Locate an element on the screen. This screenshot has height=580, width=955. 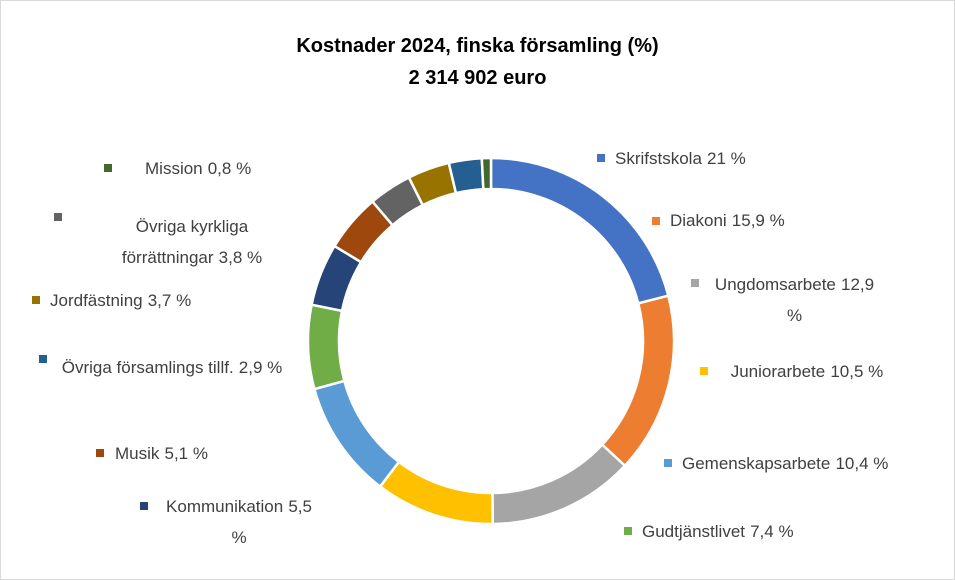
category-label: Mission is located at coordinates (174, 168).